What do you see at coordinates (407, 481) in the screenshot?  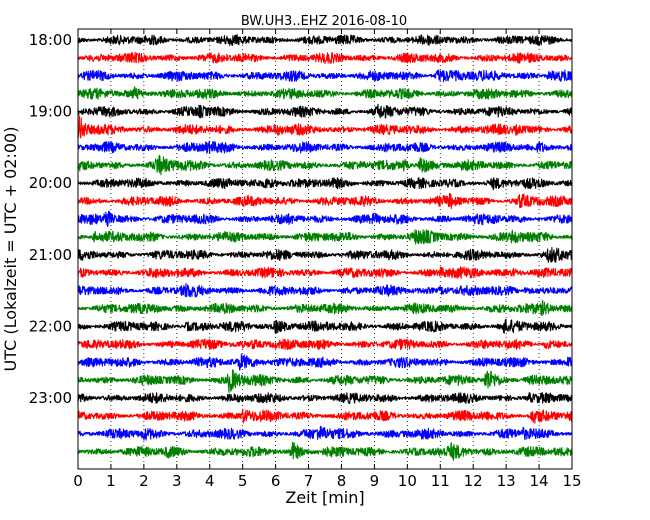 I see `x-tick-label: 10` at bounding box center [407, 481].